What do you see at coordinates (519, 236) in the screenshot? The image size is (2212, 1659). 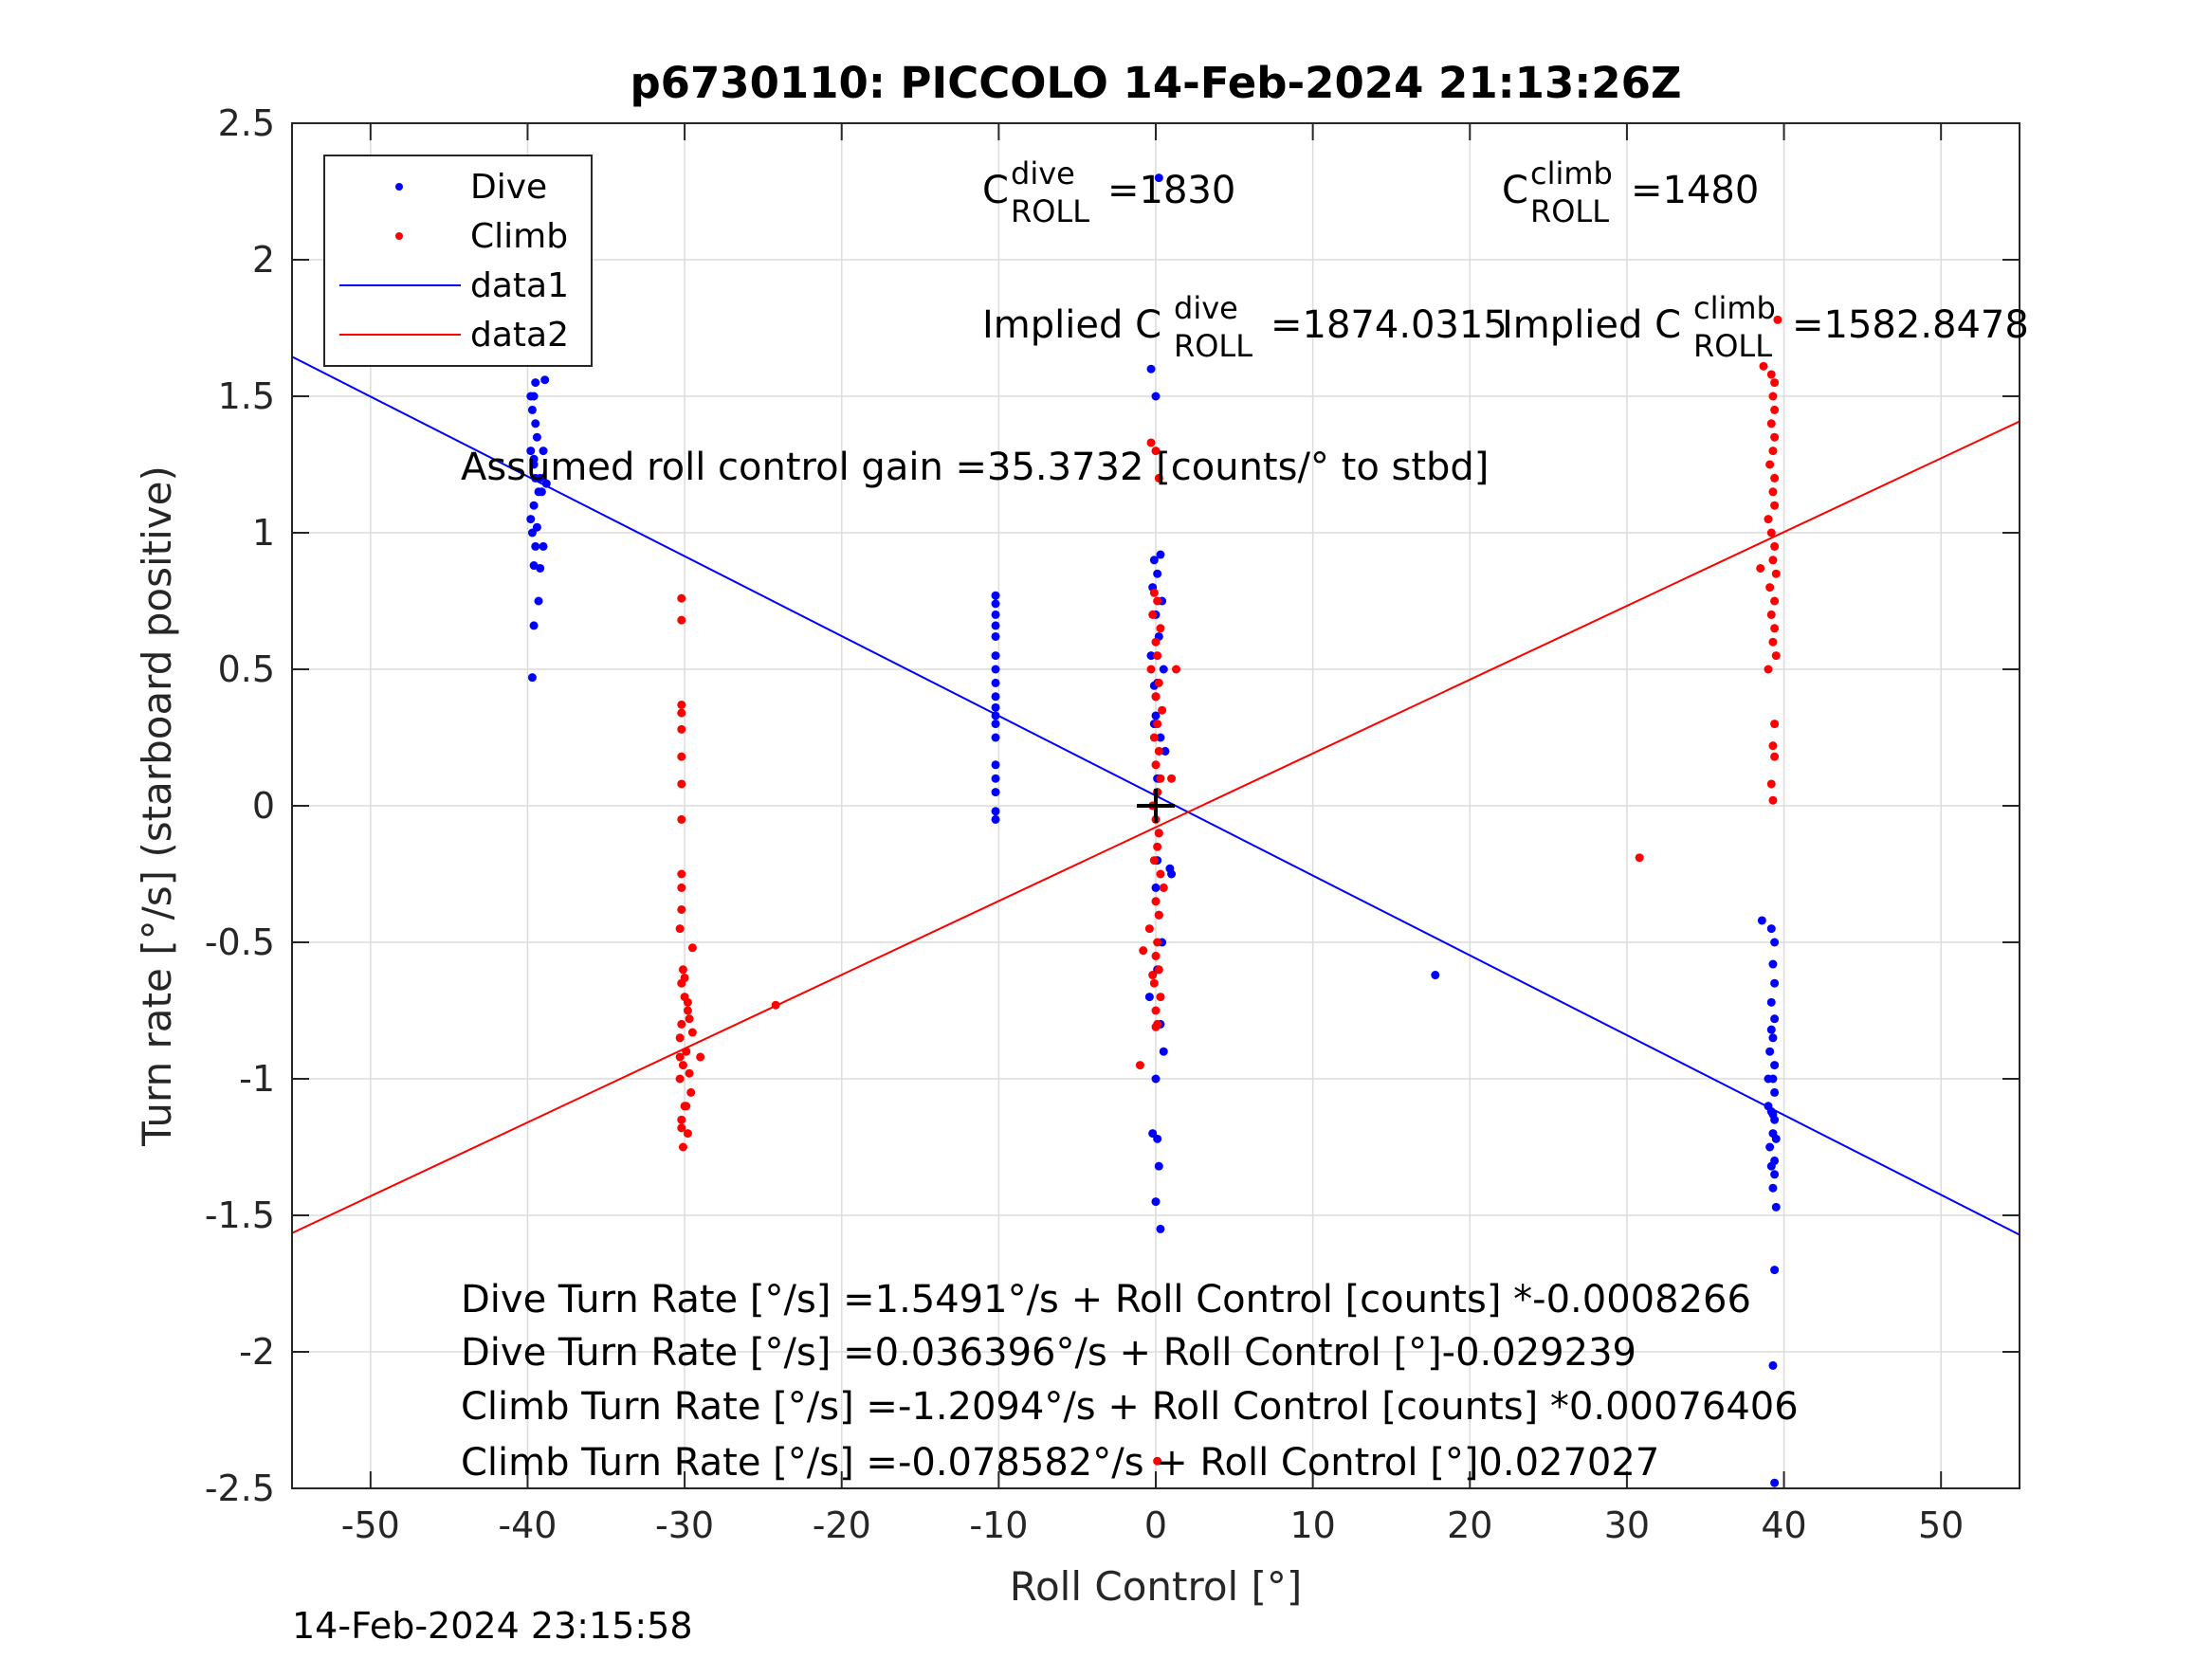 I see `legend-label-climb: Climb` at bounding box center [519, 236].